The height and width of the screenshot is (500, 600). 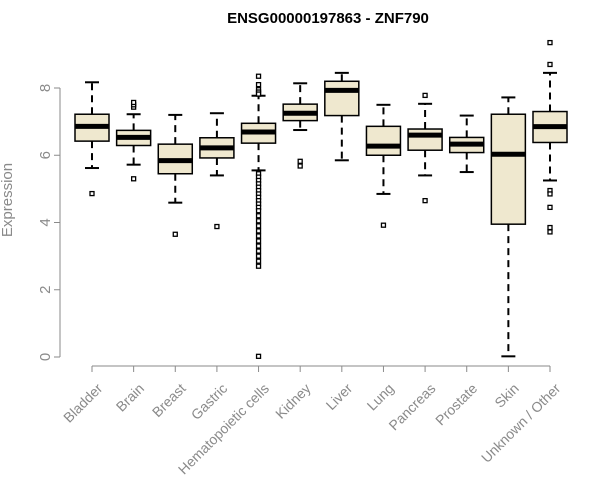 I want to click on x-tick-label: Bladder, so click(x=83, y=403).